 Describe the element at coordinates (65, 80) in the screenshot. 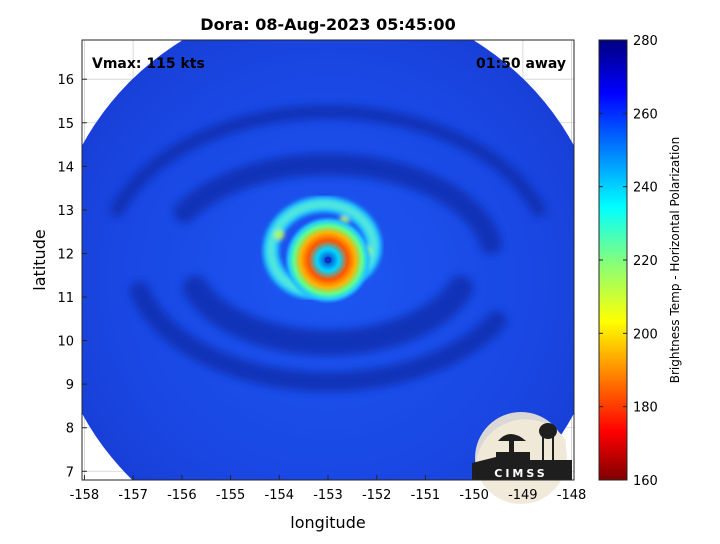

I see `y-tick-label: 16` at that location.